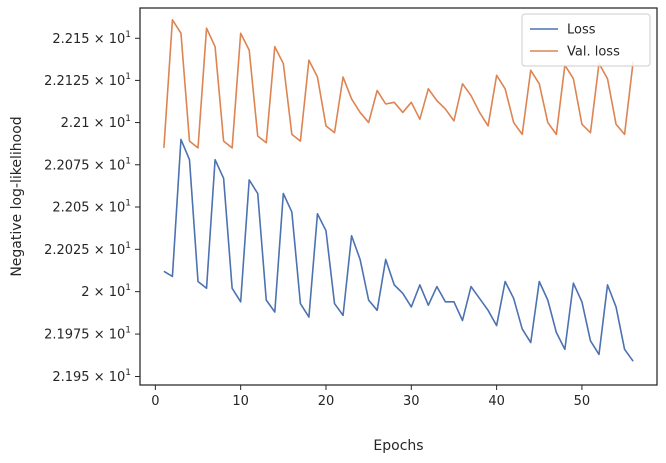  I want to click on x-tick-label: 20, so click(326, 401).